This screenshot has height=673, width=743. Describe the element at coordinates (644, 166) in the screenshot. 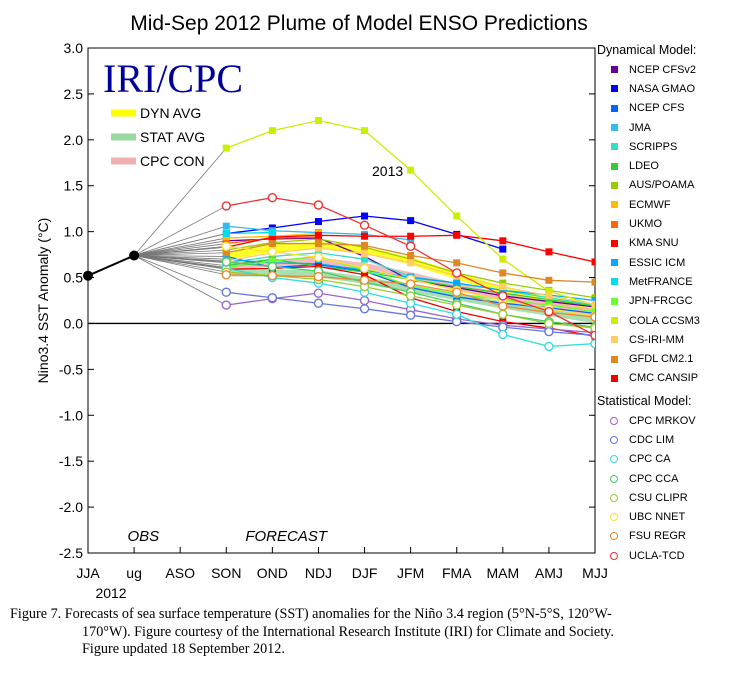

I see `legend-label: LDEO` at that location.